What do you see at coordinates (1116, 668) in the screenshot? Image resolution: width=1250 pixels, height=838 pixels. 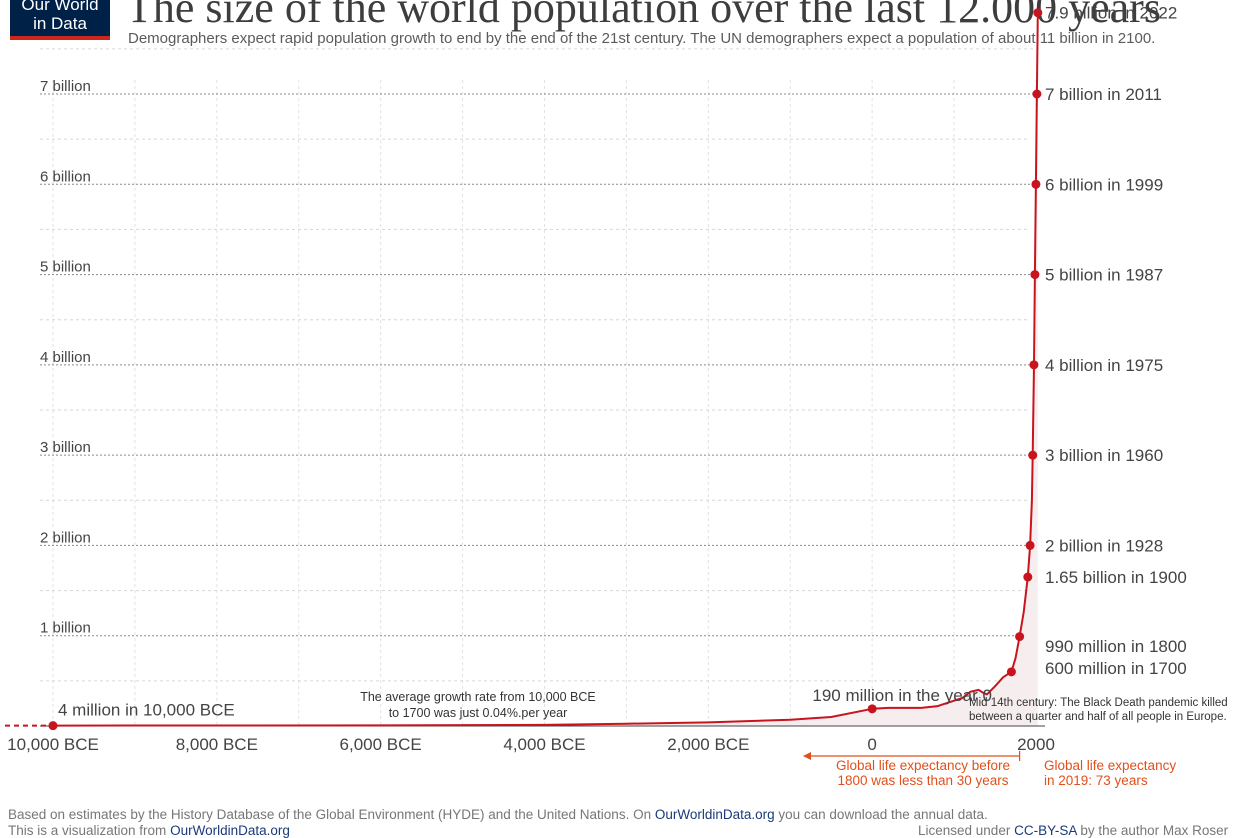 I see `data-point-label: 600 million in 1700` at bounding box center [1116, 668].